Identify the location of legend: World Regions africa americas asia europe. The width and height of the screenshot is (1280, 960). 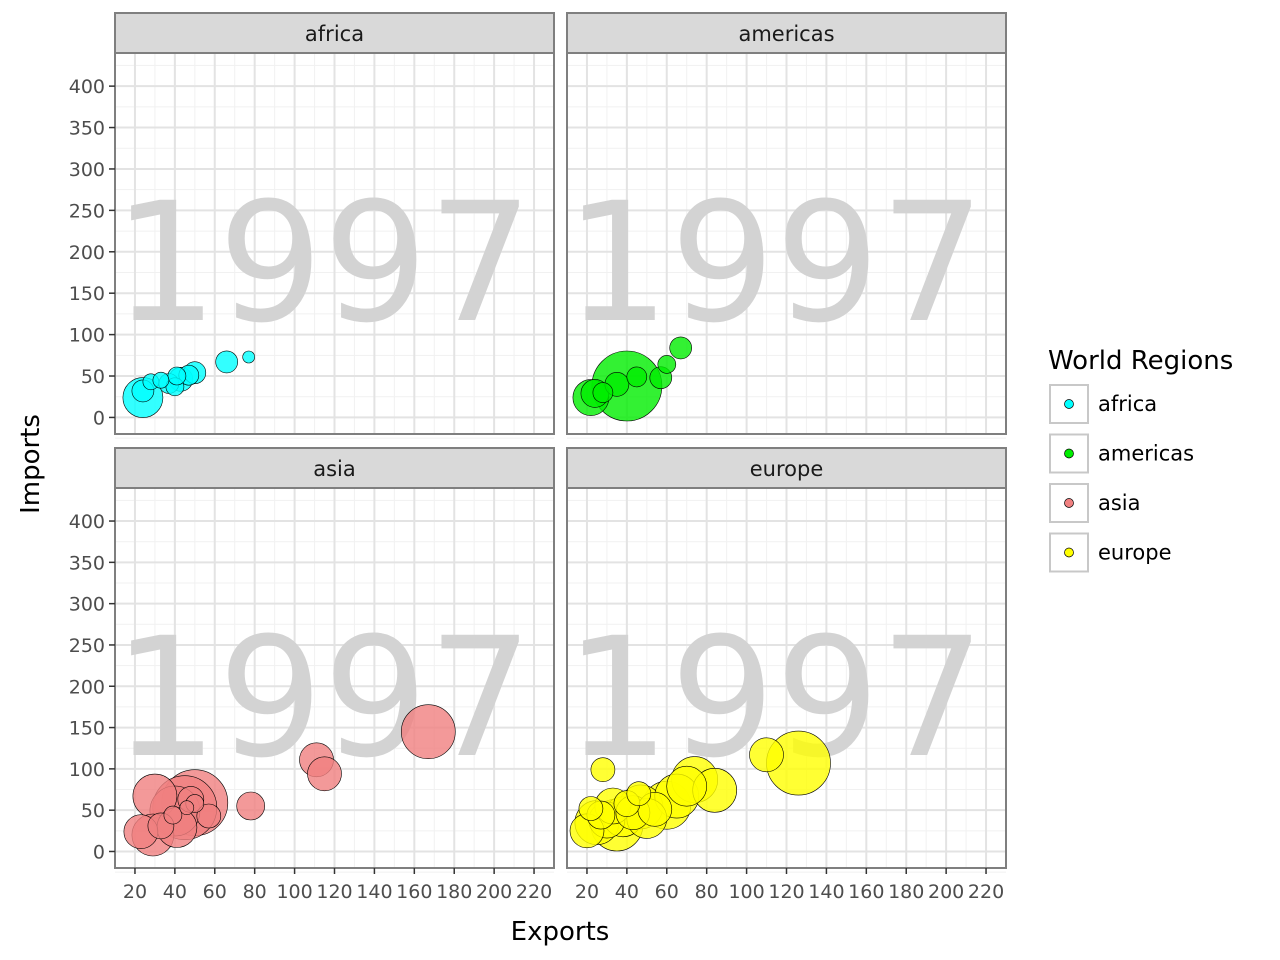
(1140, 459).